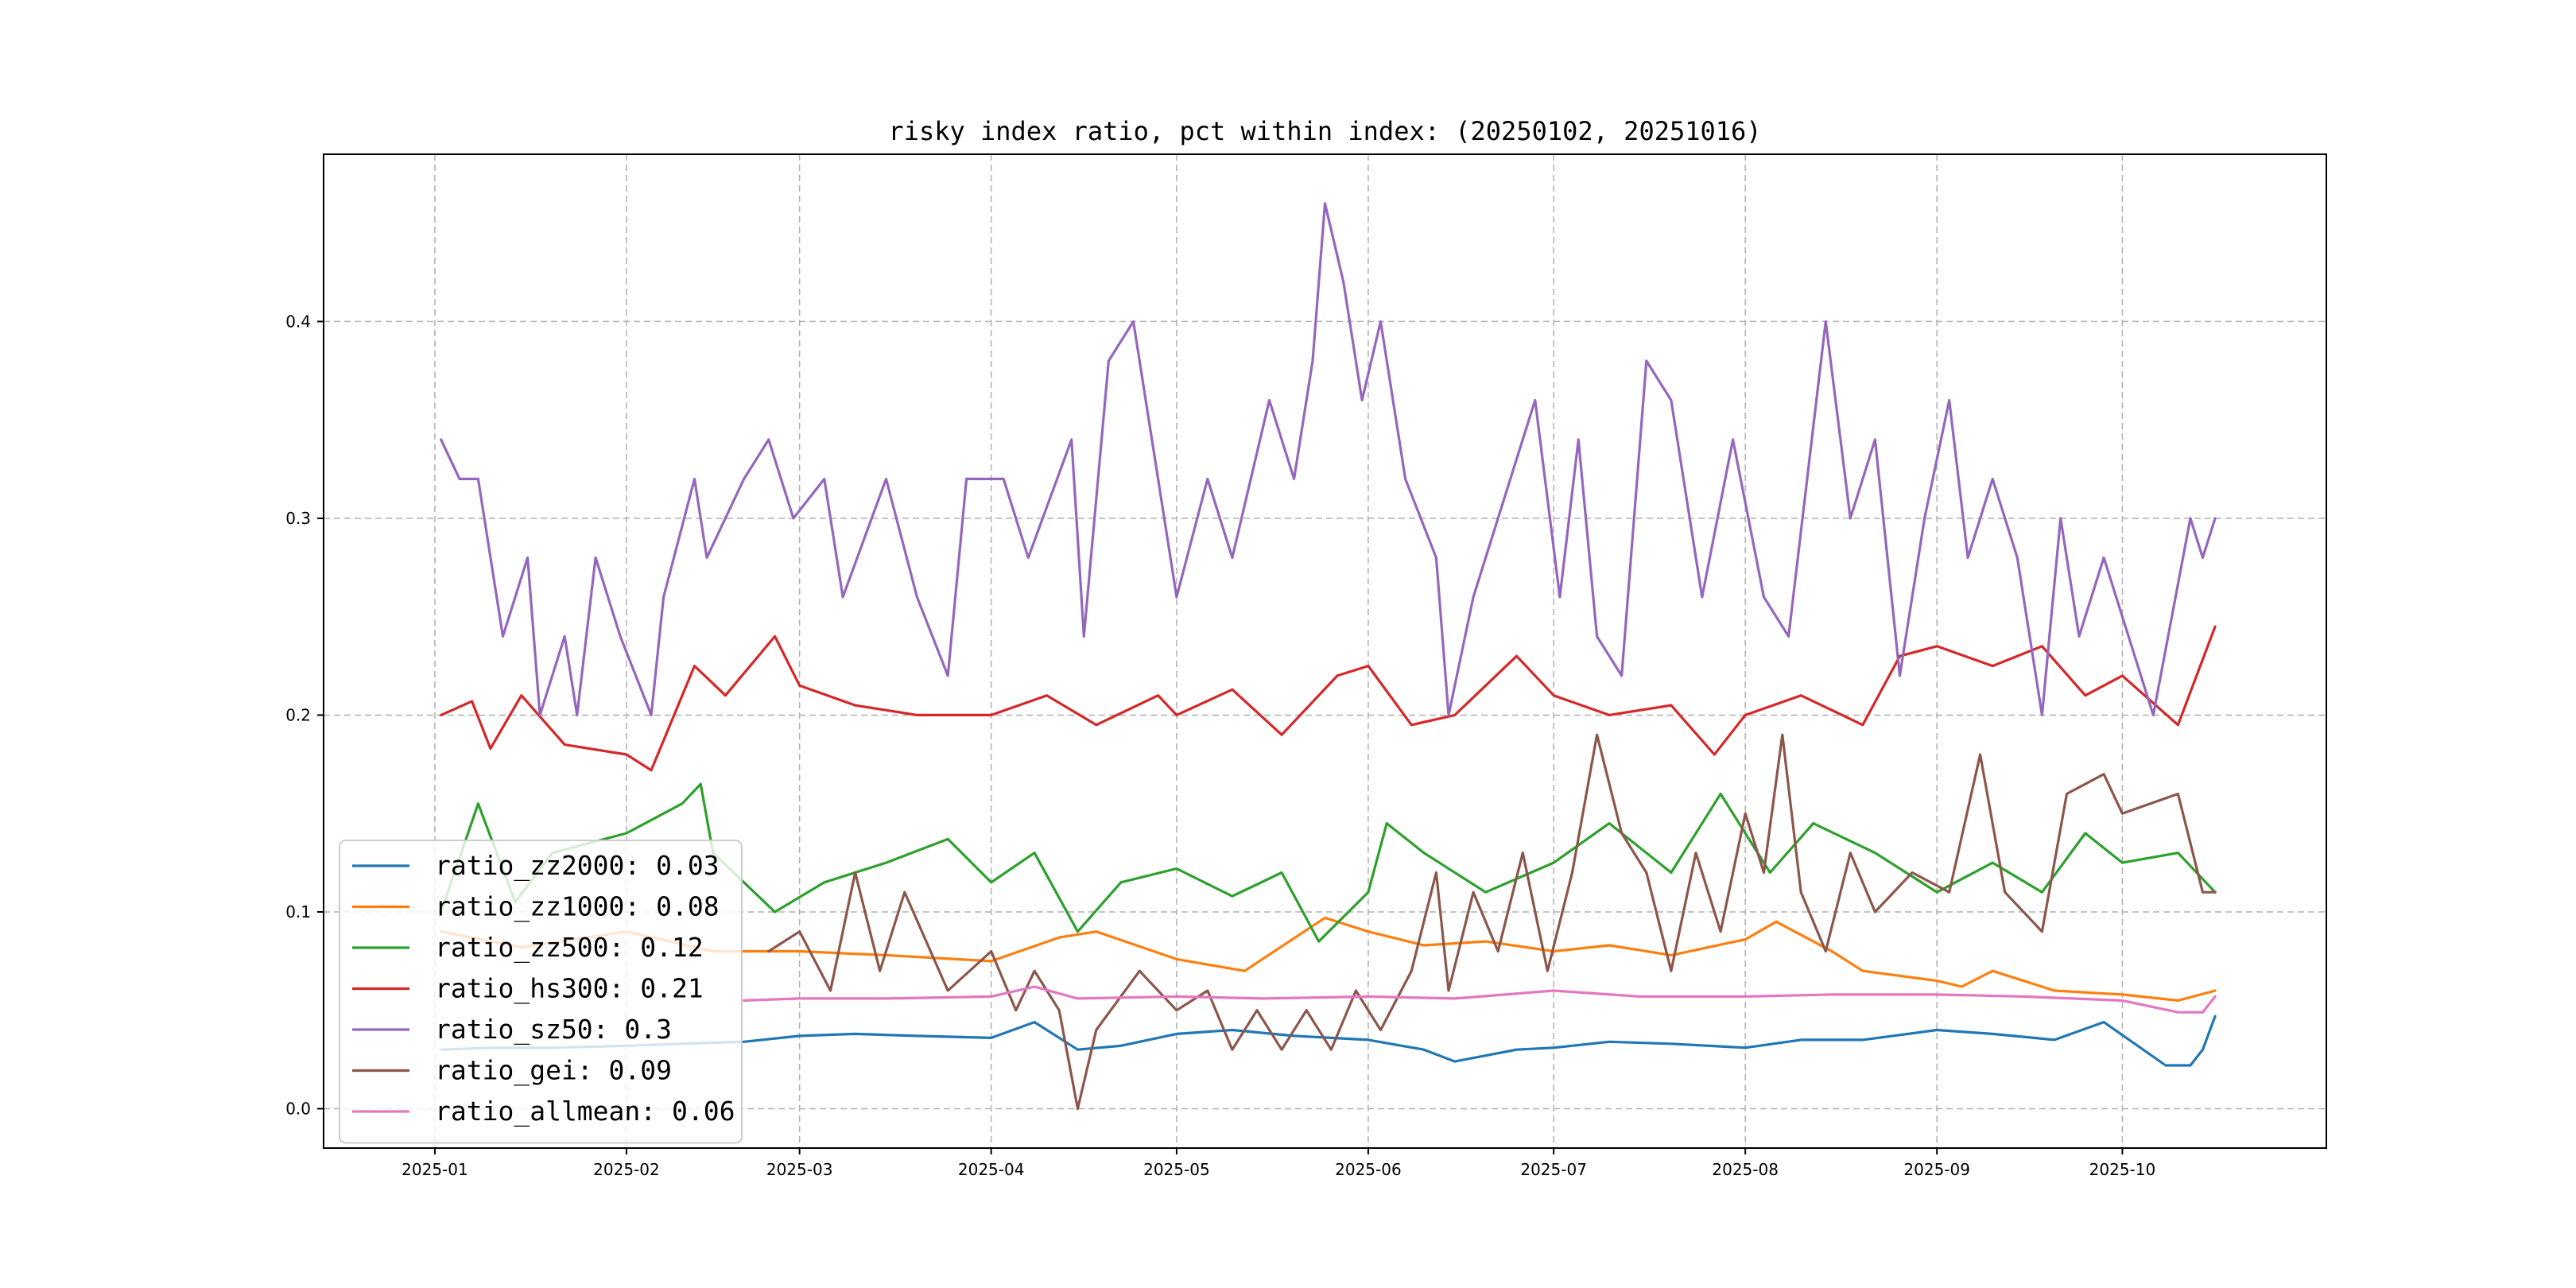  Describe the element at coordinates (578, 866) in the screenshot. I see `legend-label: ratio_zz2000: 0.03` at that location.